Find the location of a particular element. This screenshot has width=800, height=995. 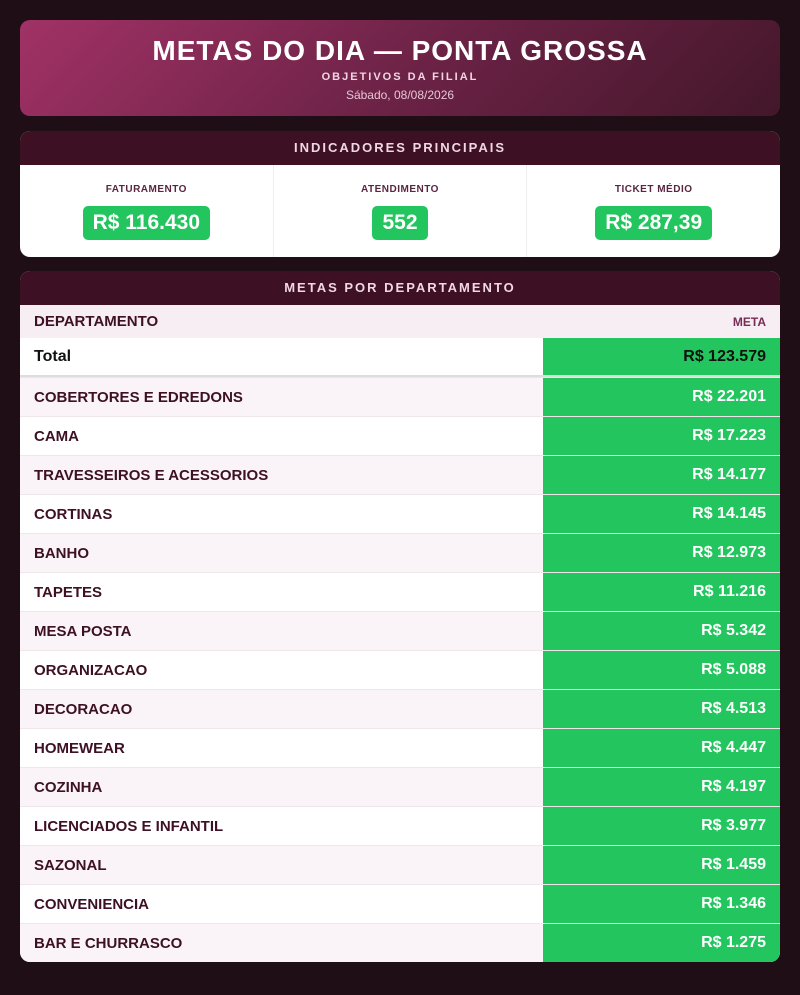

indicator-label: ATENDIMENTO is located at coordinates (400, 189).